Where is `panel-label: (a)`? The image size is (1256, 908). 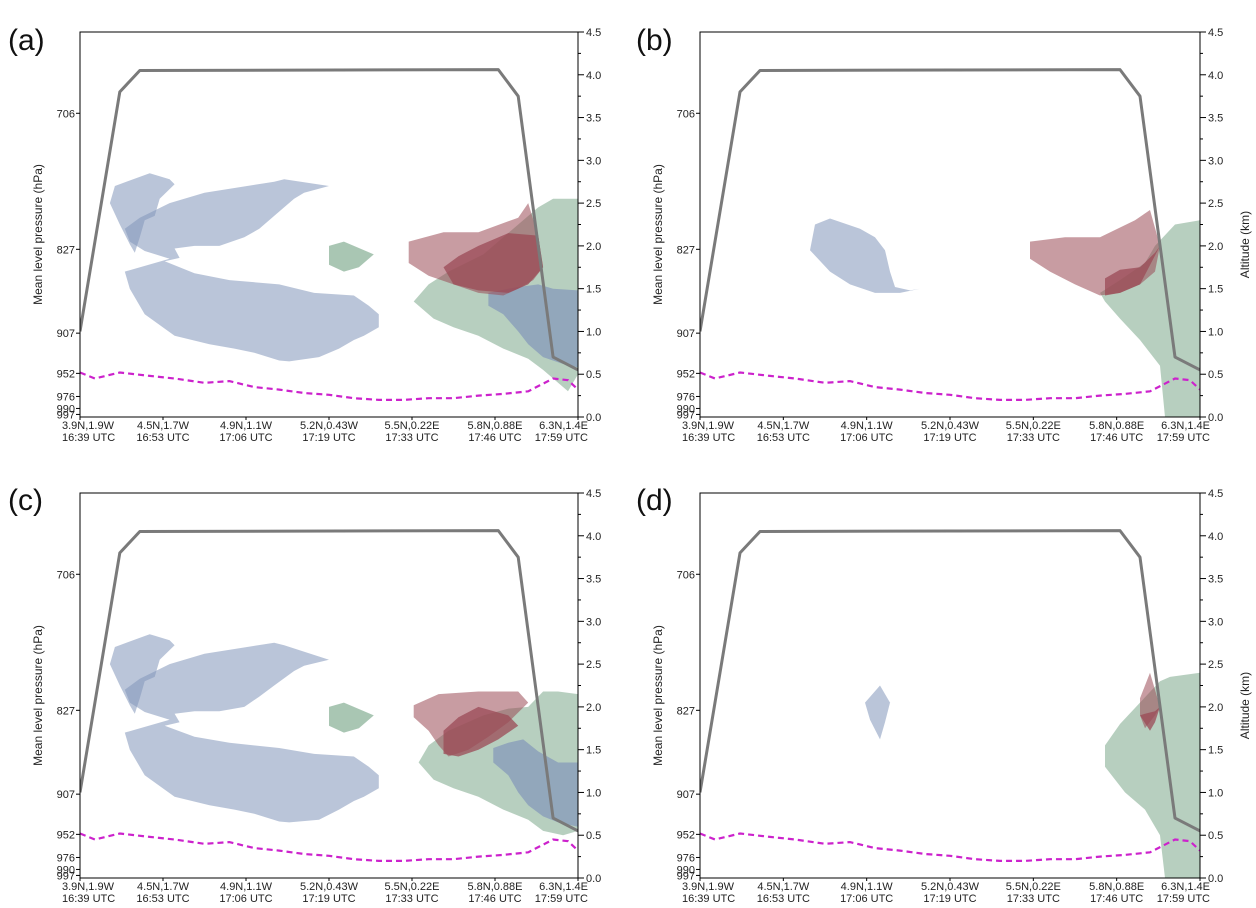
panel-label: (a) is located at coordinates (26, 40).